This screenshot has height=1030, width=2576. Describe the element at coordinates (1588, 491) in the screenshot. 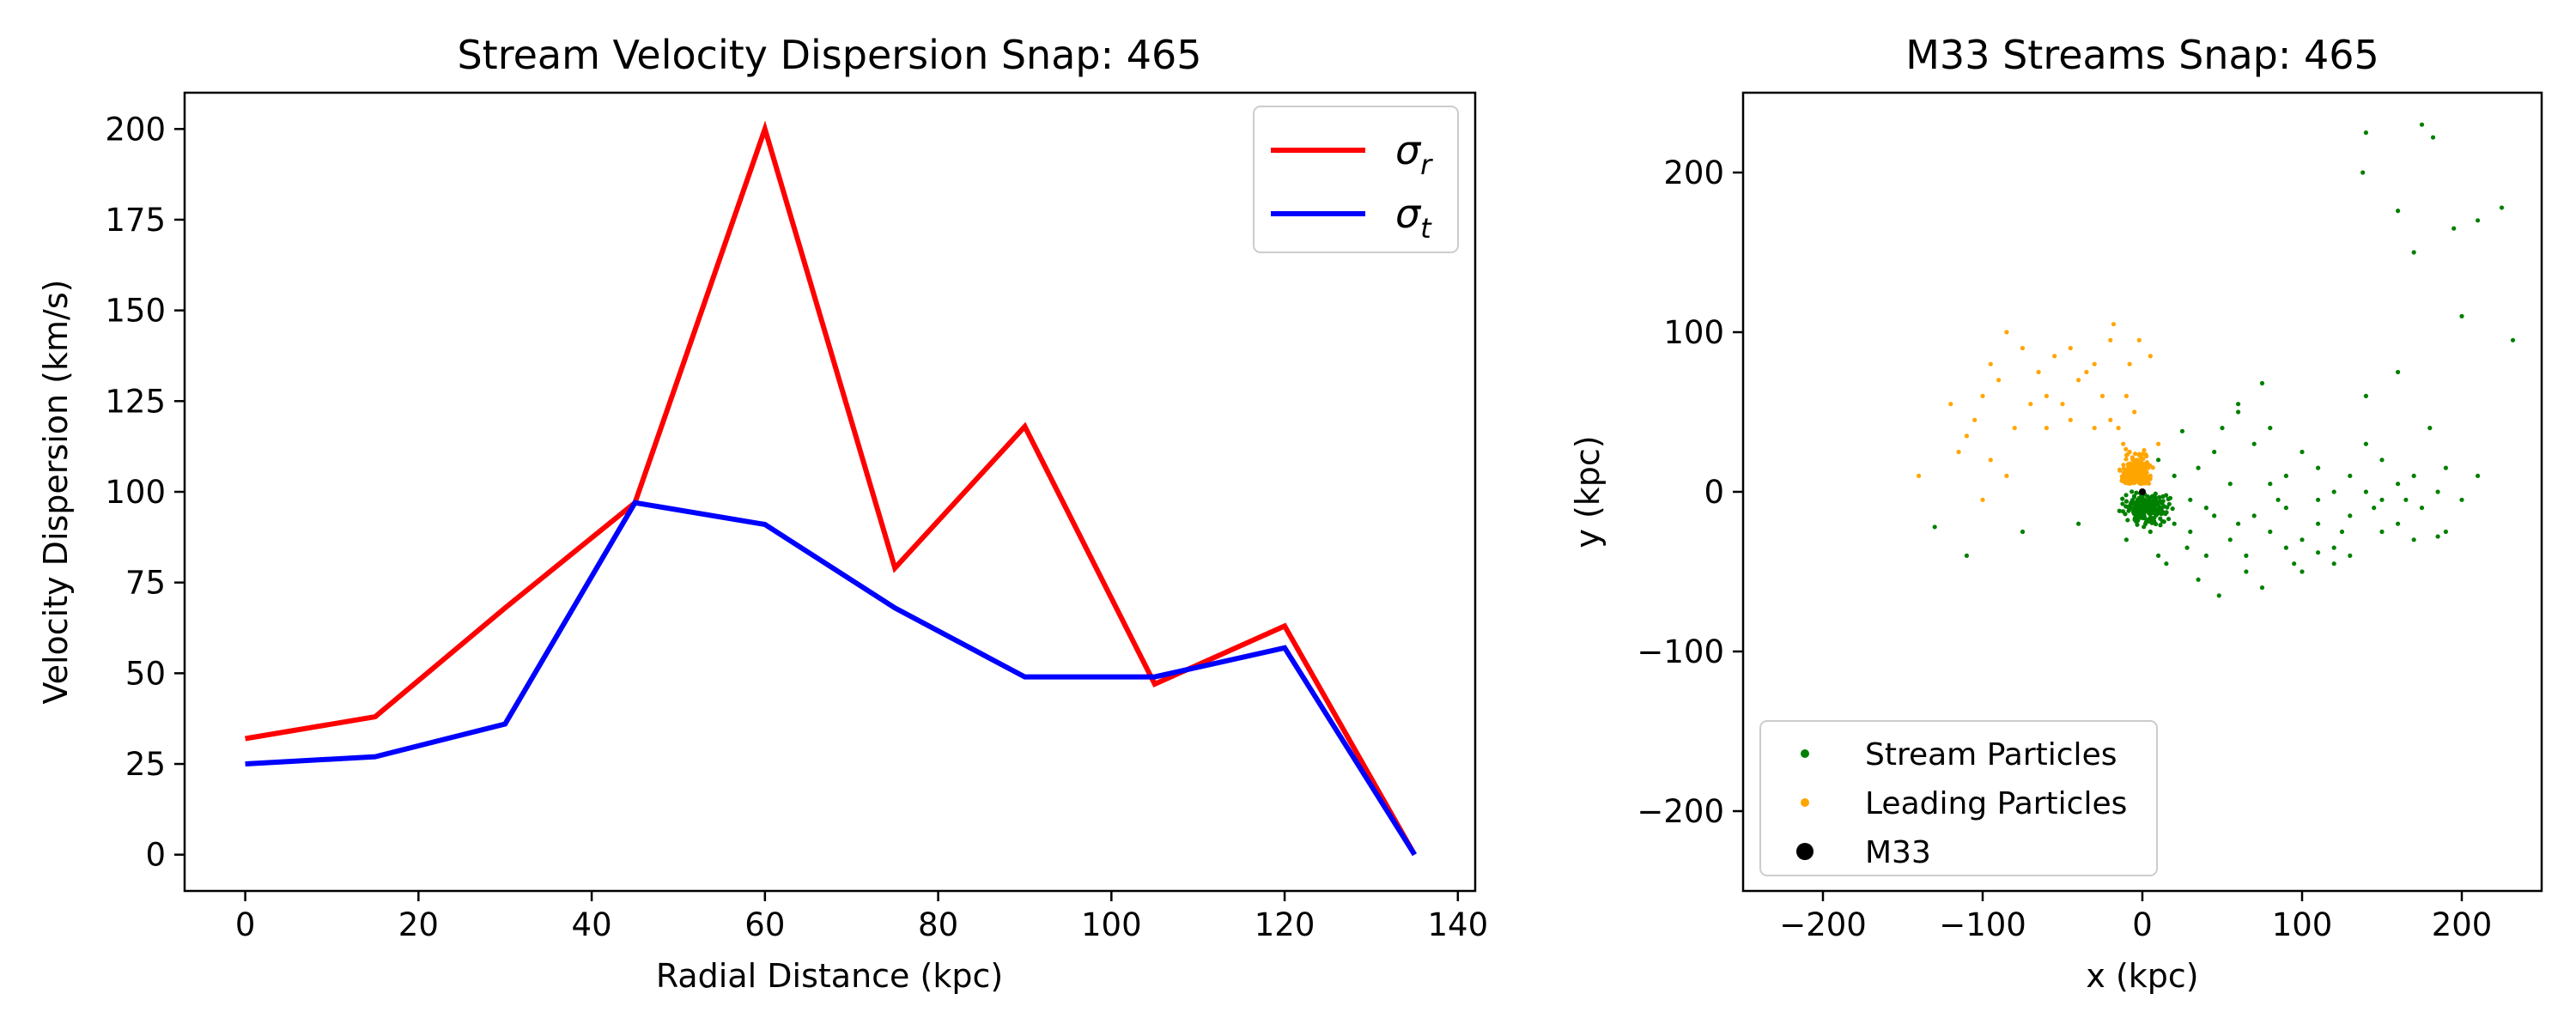

I see `y-axis-label: y (kpc)` at that location.